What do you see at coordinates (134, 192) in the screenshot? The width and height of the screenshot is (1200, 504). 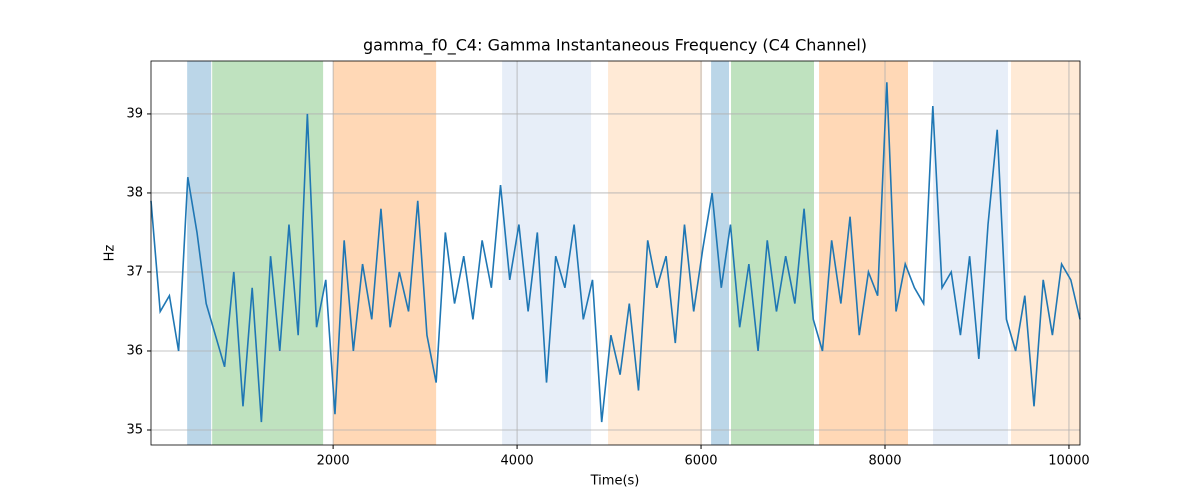 I see `y-tick-label: 38` at bounding box center [134, 192].